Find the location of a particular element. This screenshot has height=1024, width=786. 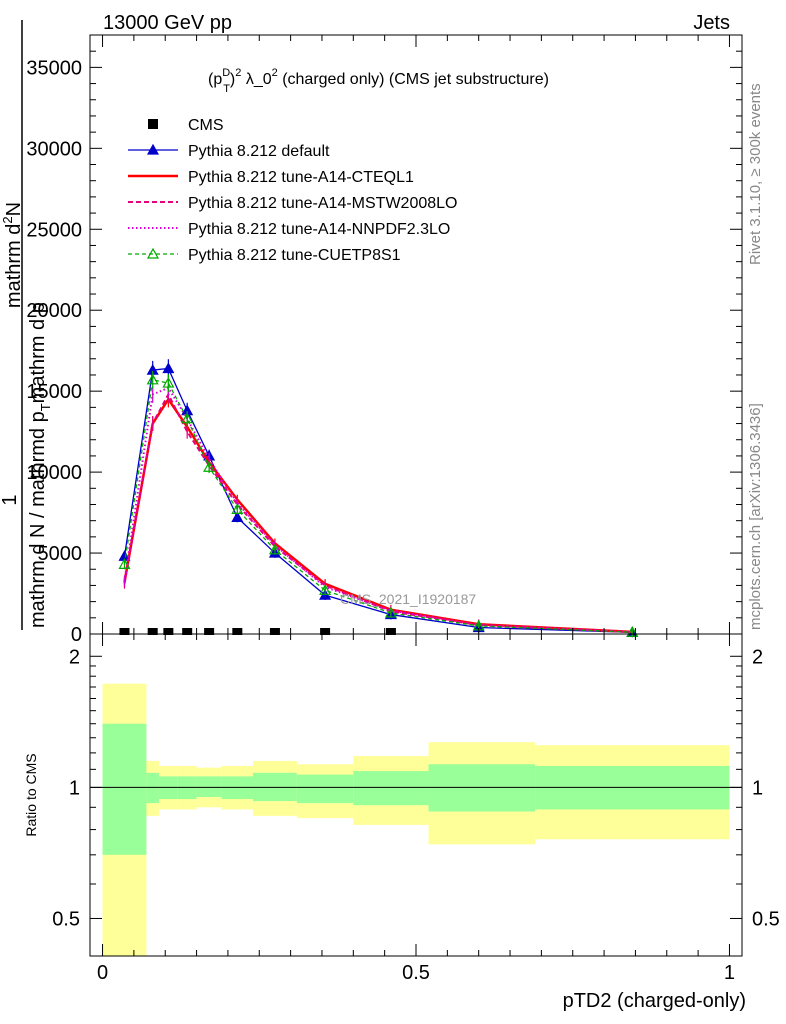

ylabel-numerator: mathrm d2N is located at coordinates (12, 255).